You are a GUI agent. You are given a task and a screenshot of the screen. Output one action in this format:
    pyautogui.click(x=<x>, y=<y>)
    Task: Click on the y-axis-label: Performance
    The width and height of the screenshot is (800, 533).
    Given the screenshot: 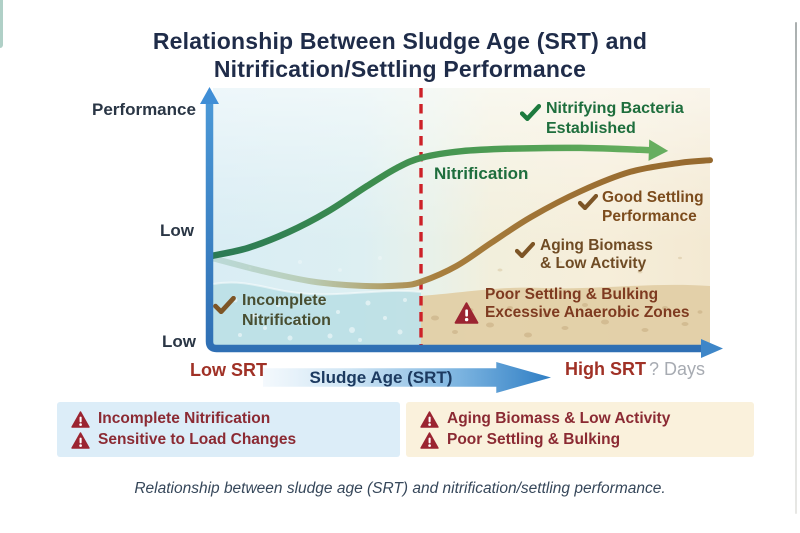 What is the action you would take?
    pyautogui.click(x=144, y=109)
    